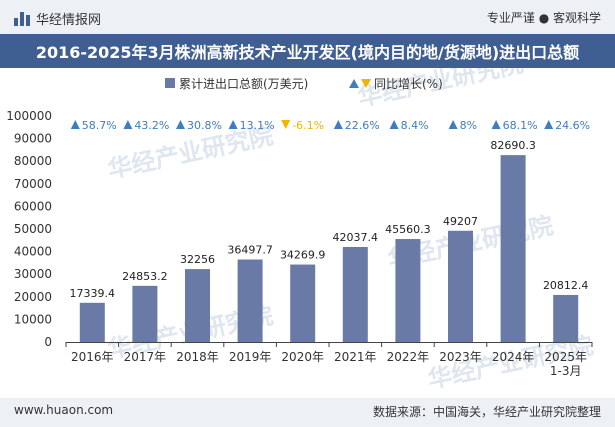 The width and height of the screenshot is (615, 427). What do you see at coordinates (33, 252) in the screenshot?
I see `y-tick-label: 40000` at bounding box center [33, 252].